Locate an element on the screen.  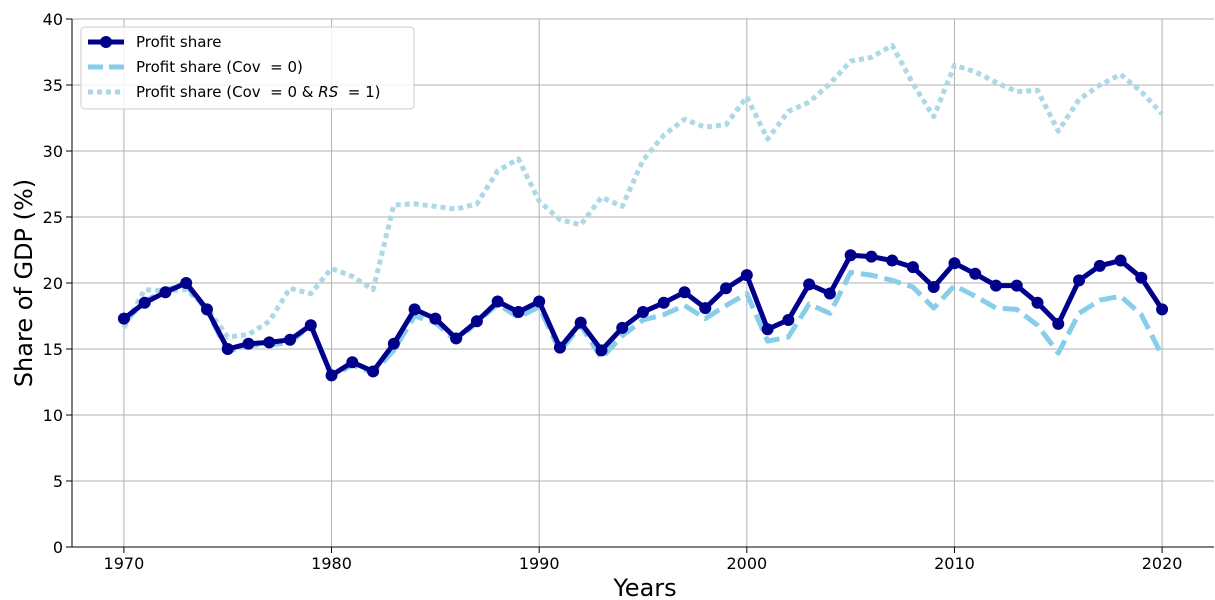
x-tick-label: 1980 is located at coordinates (331, 563).